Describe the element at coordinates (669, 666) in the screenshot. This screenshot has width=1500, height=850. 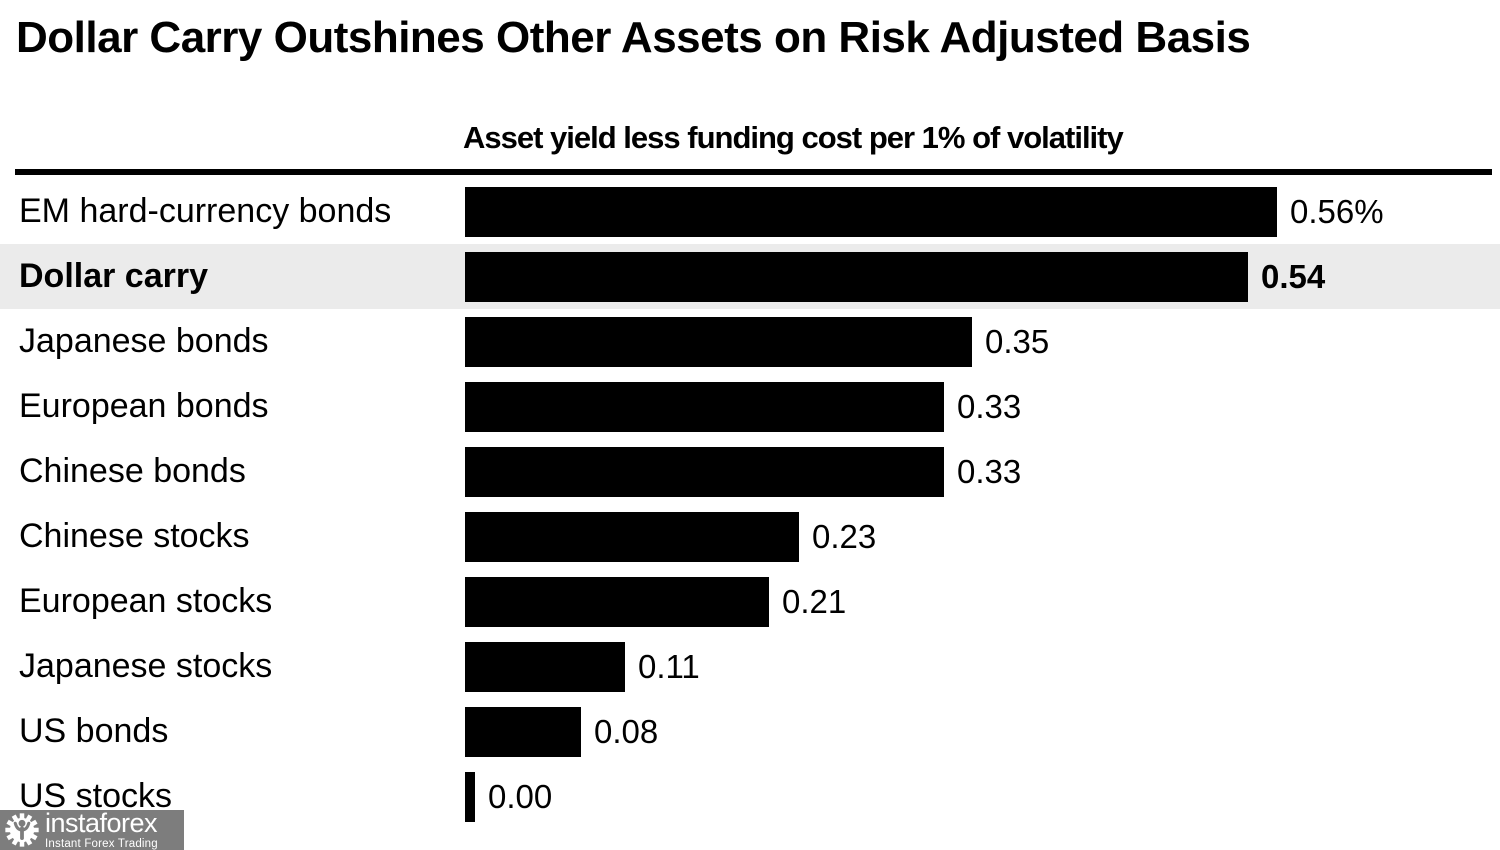
I see `value-label: 0.11` at that location.